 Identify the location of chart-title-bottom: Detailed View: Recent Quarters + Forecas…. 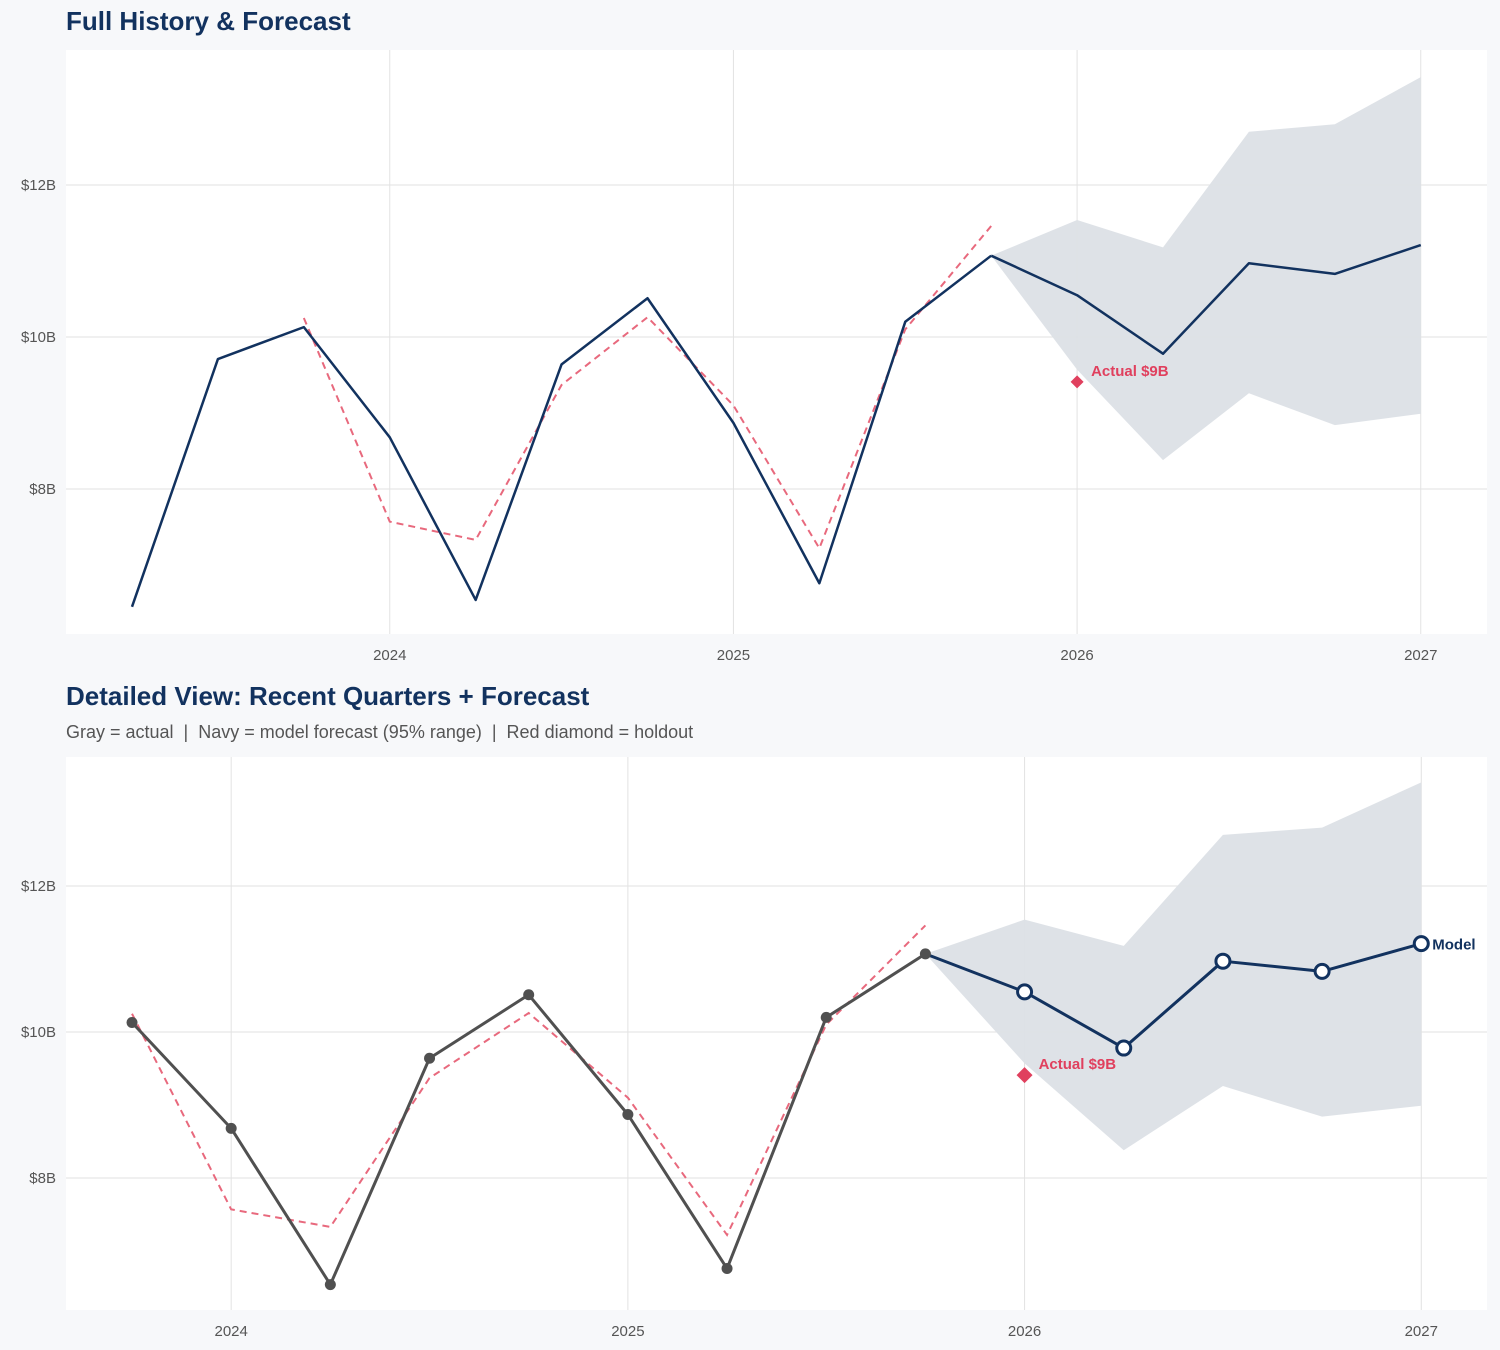
(328, 696).